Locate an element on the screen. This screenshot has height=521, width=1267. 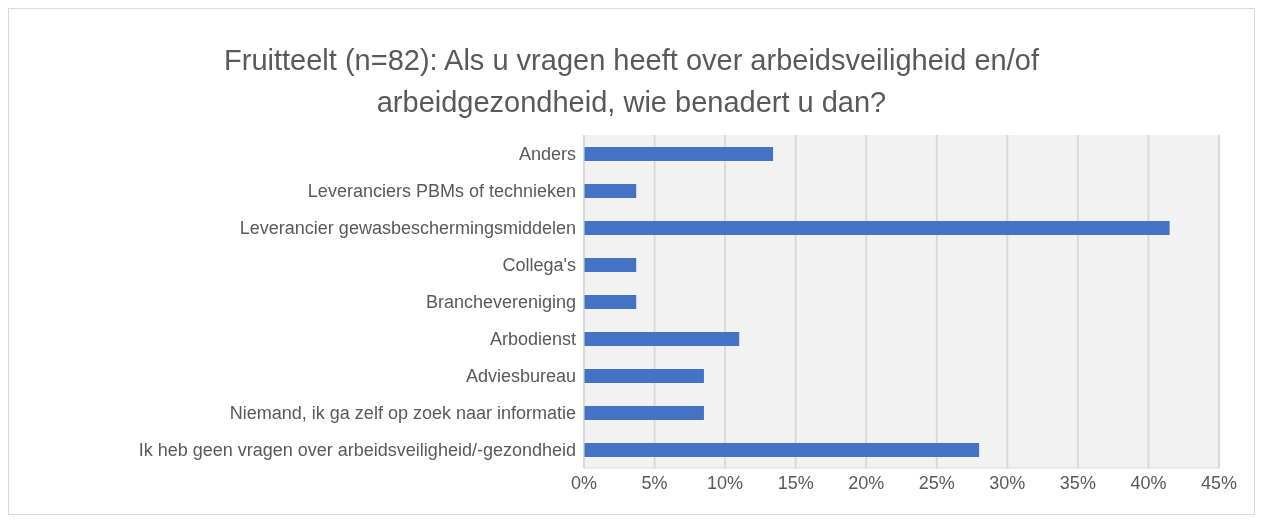
x-tick-label: 35% is located at coordinates (1077, 482).